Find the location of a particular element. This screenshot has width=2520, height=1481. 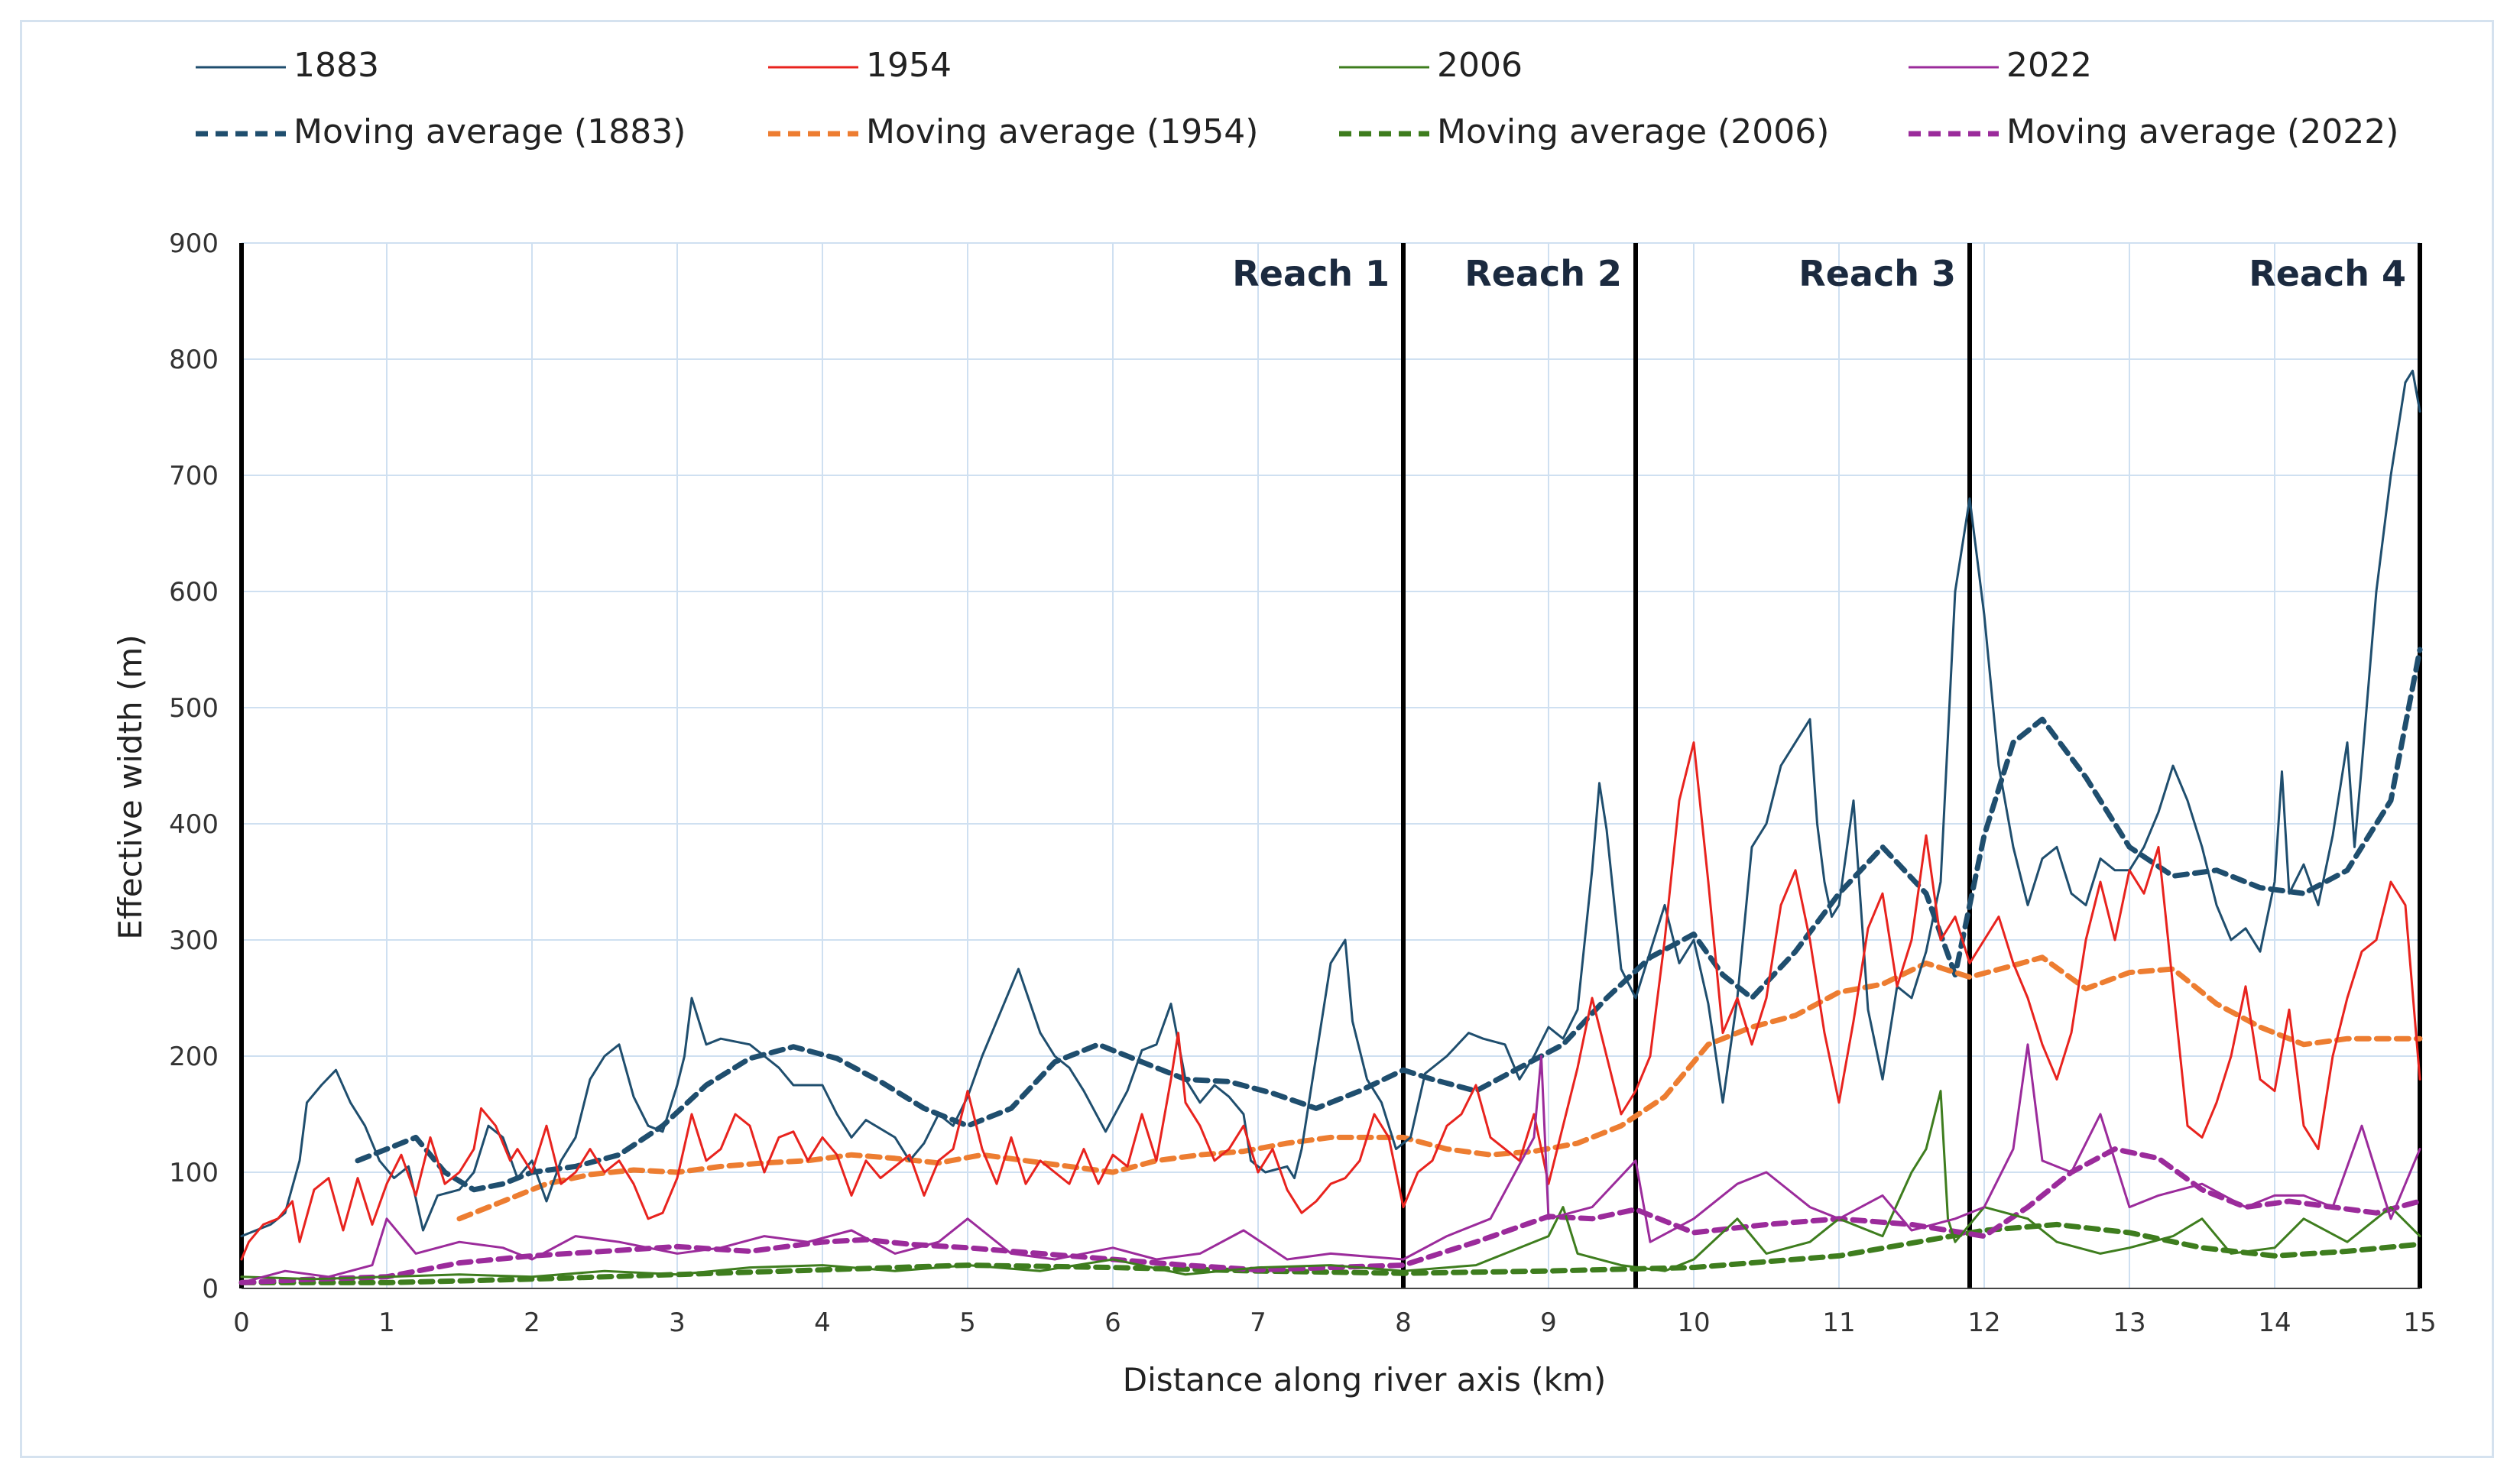

x-tick-label: 8 is located at coordinates (1404, 1323).